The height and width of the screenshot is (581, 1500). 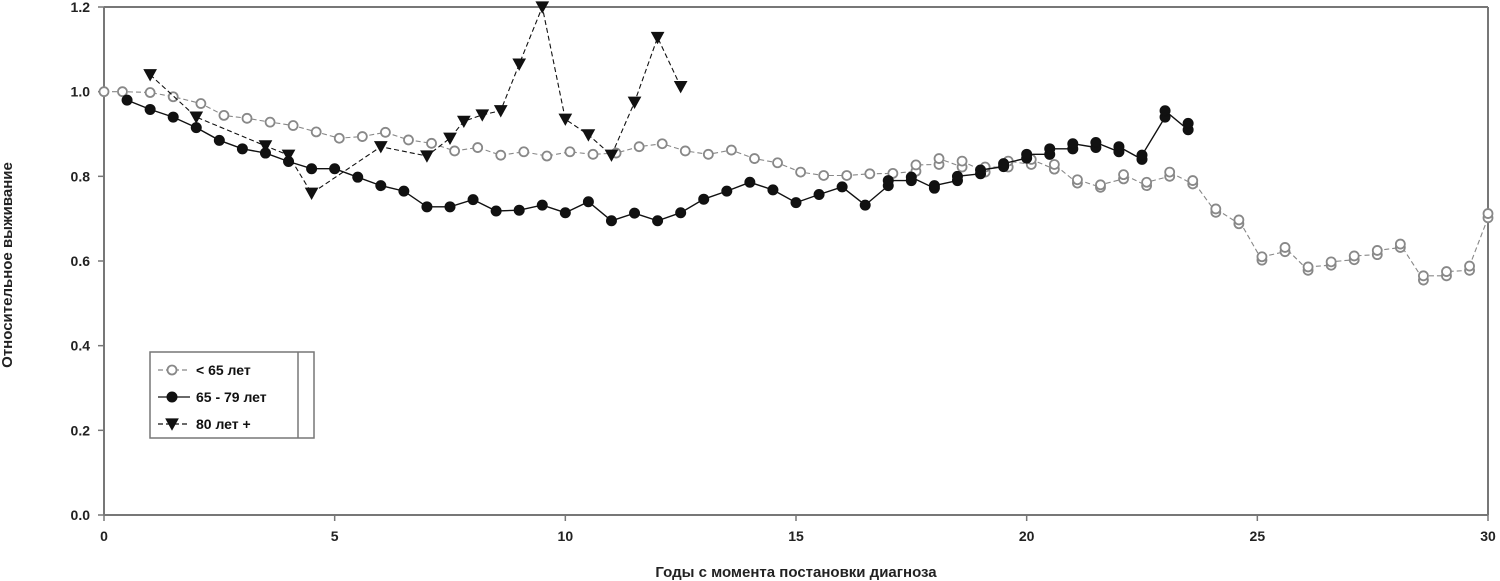 I want to click on legend-item: 65 - 79 лет, so click(x=212, y=397).